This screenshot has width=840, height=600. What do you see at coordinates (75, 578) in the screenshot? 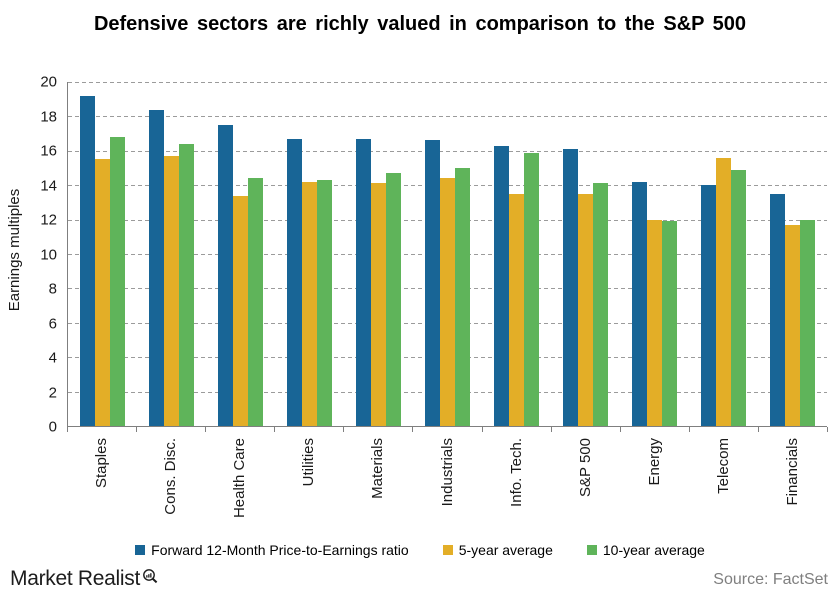
I see `logo-wordmark: Market Realist` at bounding box center [75, 578].